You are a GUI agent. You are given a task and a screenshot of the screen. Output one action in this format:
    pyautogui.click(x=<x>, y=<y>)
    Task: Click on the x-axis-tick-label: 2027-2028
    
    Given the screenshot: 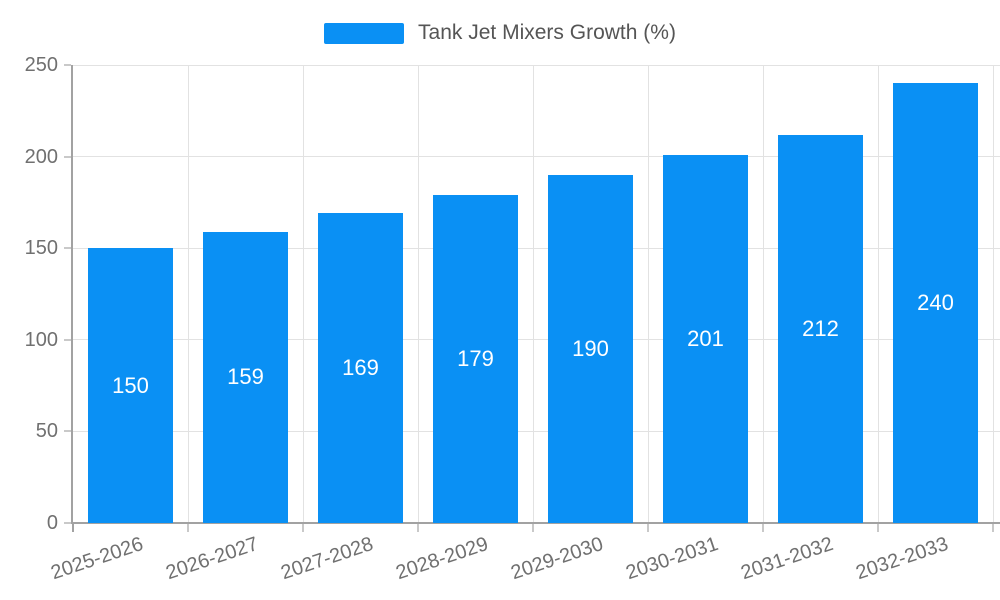 What is the action you would take?
    pyautogui.click(x=326, y=559)
    